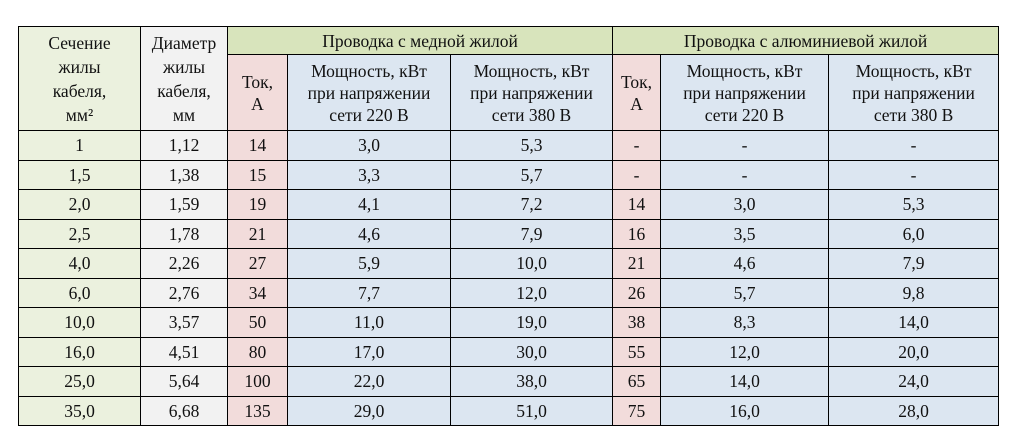 This screenshot has width=1017, height=446. What do you see at coordinates (79, 145) in the screenshot?
I see `data-cell: 1` at bounding box center [79, 145].